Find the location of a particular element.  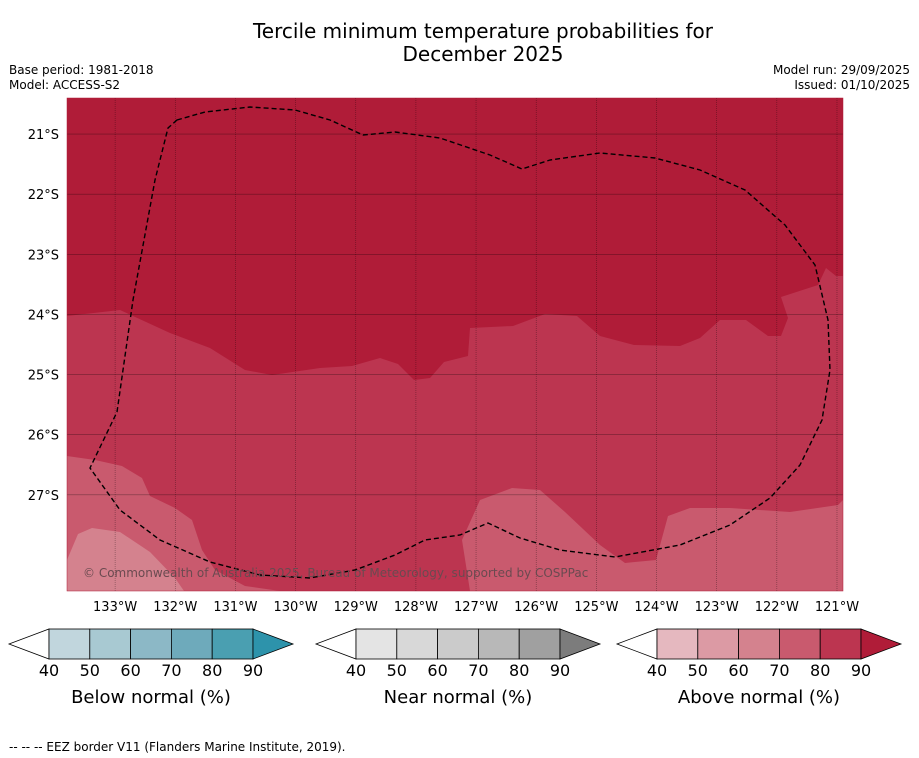

x-tick-label: 122°W is located at coordinates (777, 607).